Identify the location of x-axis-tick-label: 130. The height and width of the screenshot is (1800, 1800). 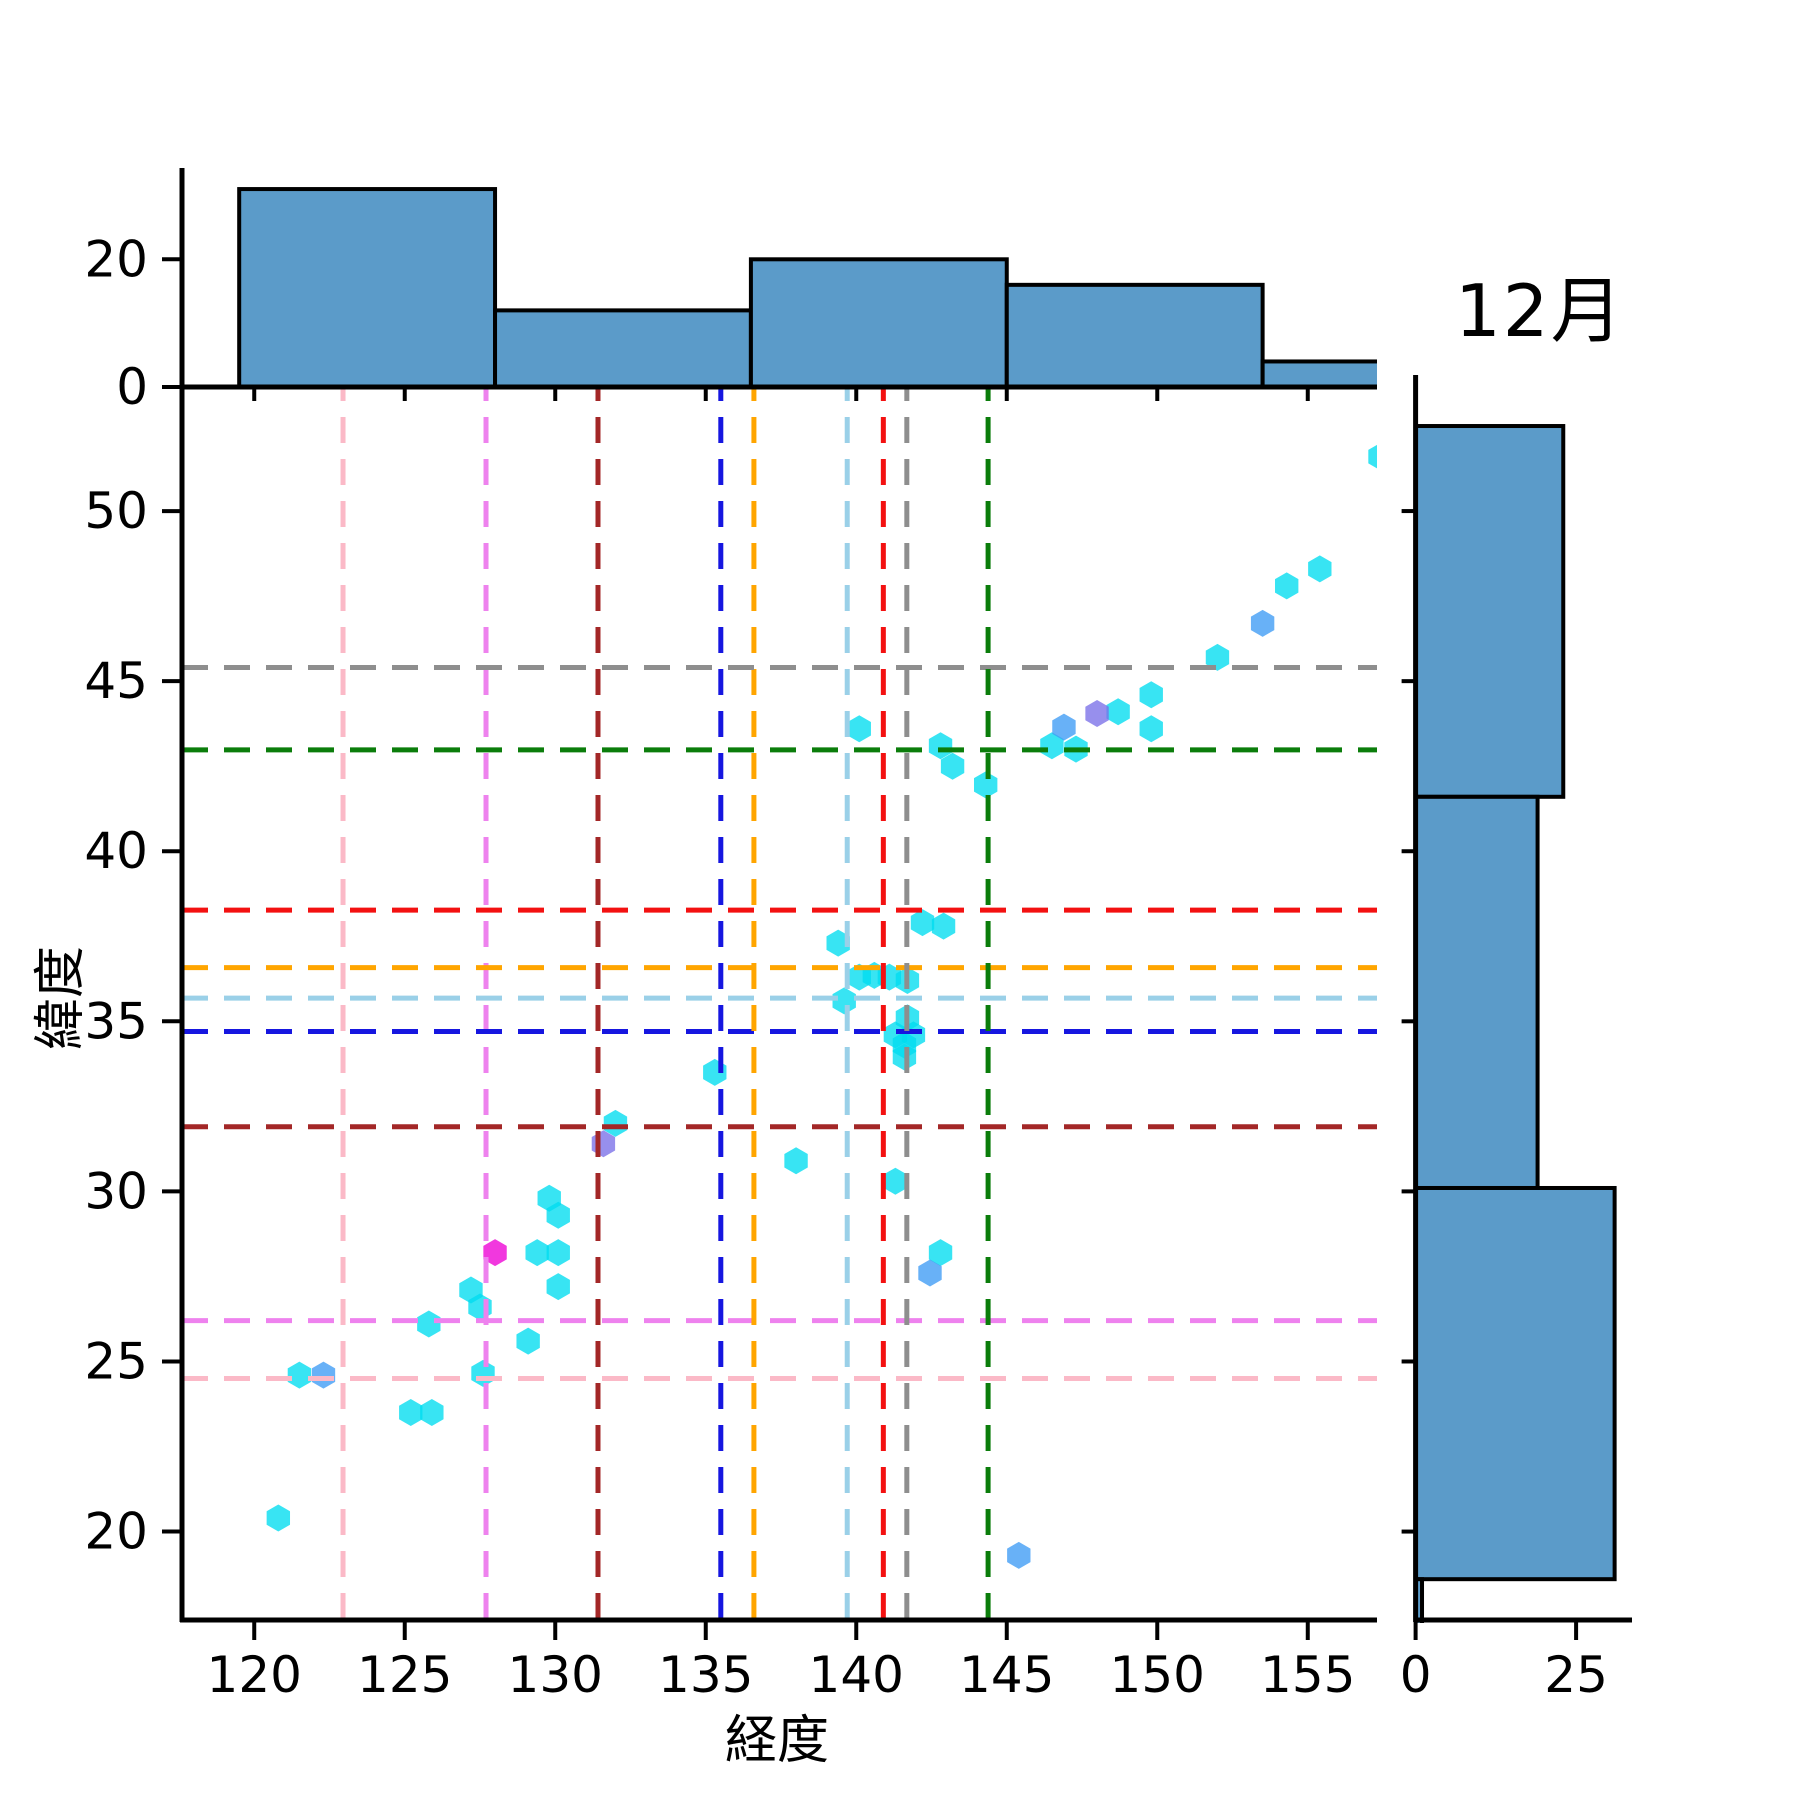
(555, 1675).